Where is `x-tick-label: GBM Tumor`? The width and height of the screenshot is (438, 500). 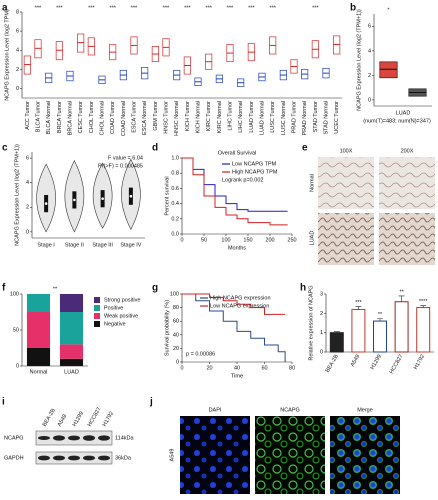 x-tick-label: GBM Tumor is located at coordinates (156, 116).